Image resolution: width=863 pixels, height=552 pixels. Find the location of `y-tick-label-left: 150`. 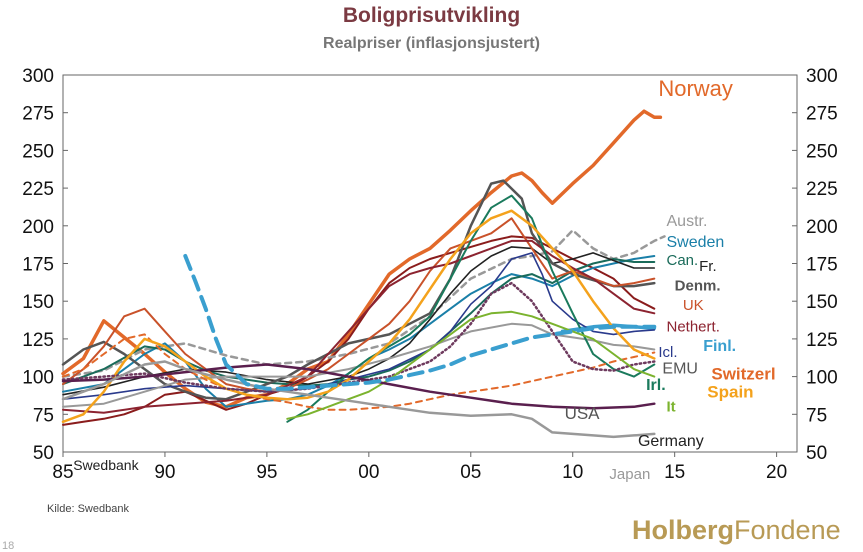

y-tick-label-left: 150 is located at coordinates (38, 302).